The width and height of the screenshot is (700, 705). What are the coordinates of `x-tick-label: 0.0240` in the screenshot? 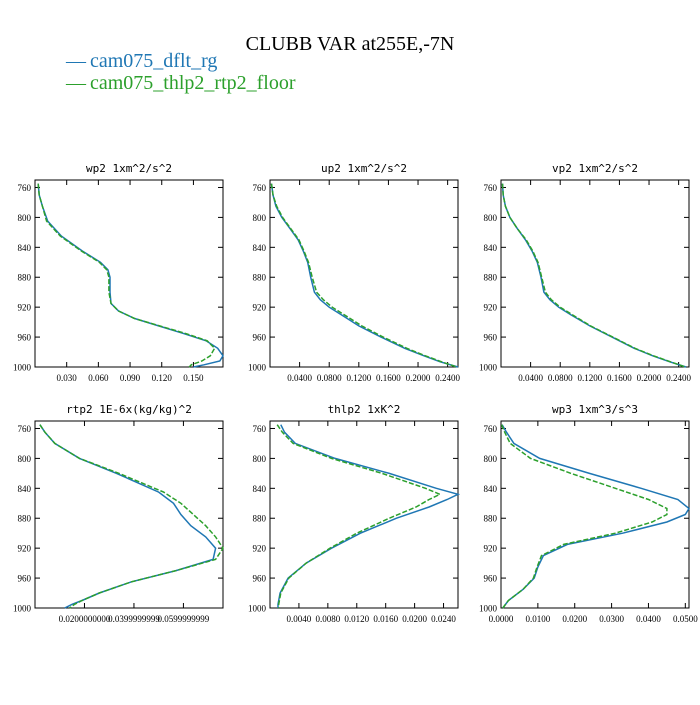 It's located at (443, 619).